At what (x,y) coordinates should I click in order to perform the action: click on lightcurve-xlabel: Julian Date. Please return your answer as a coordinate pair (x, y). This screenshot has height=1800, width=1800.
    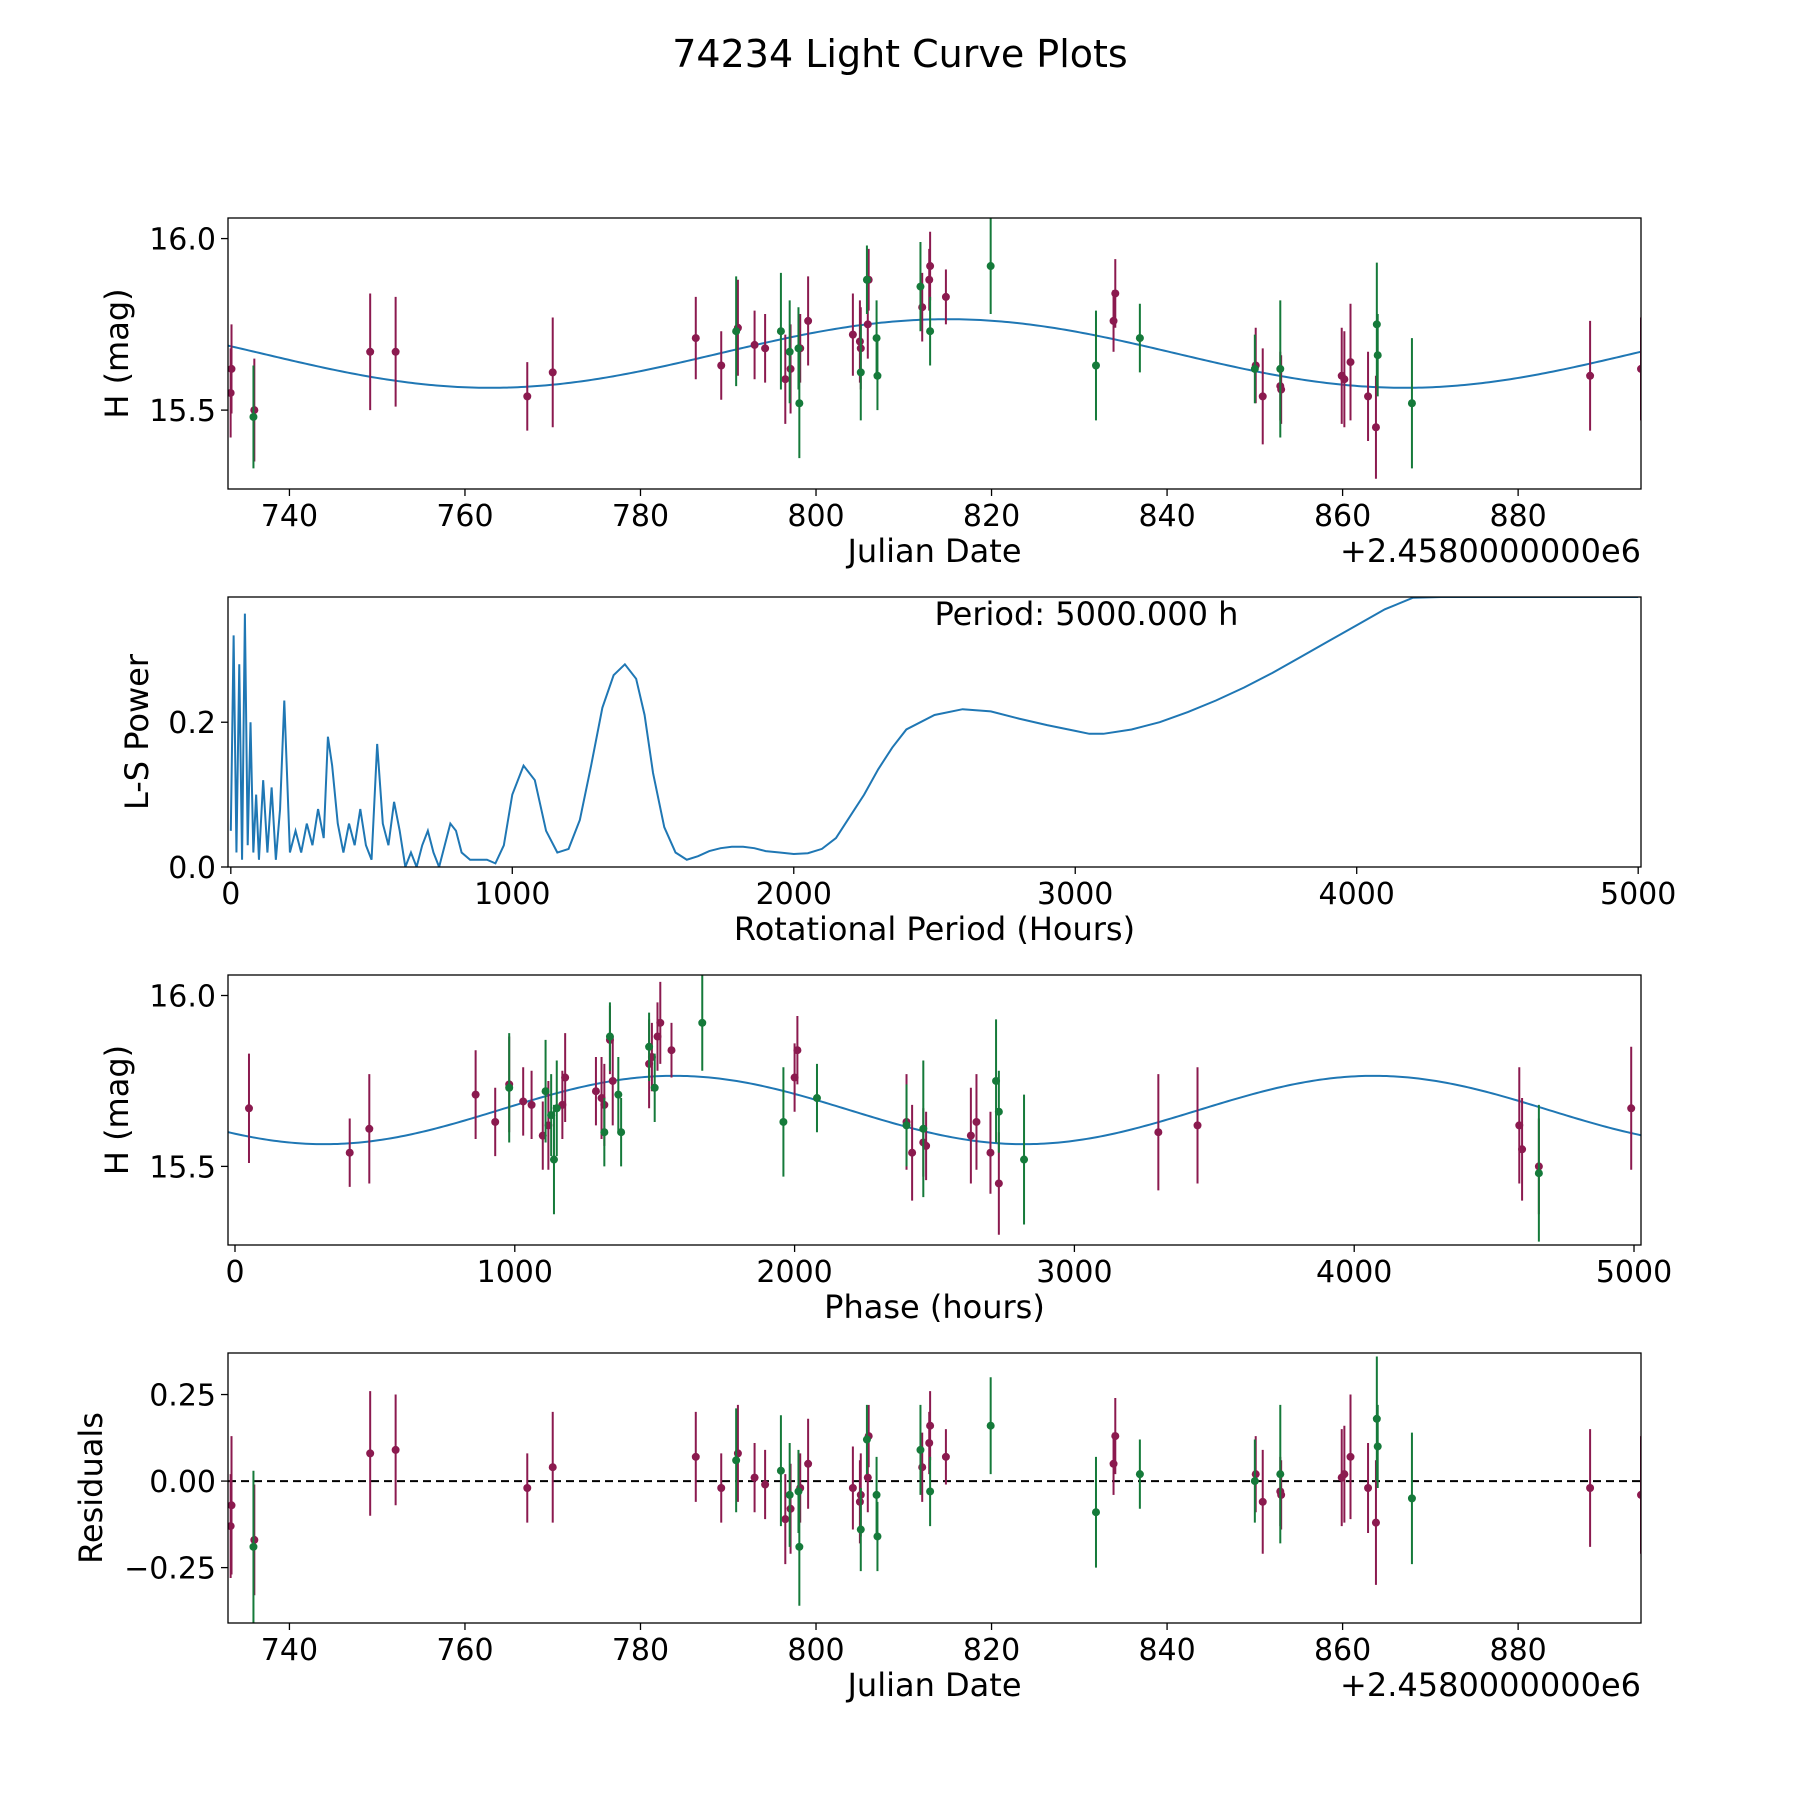
    Looking at the image, I should click on (933, 551).